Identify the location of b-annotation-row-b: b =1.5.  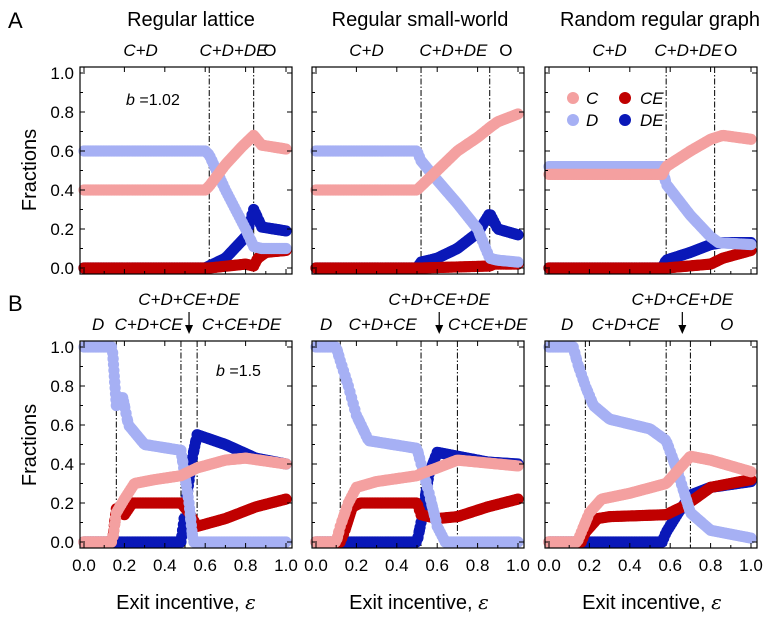
(238, 371).